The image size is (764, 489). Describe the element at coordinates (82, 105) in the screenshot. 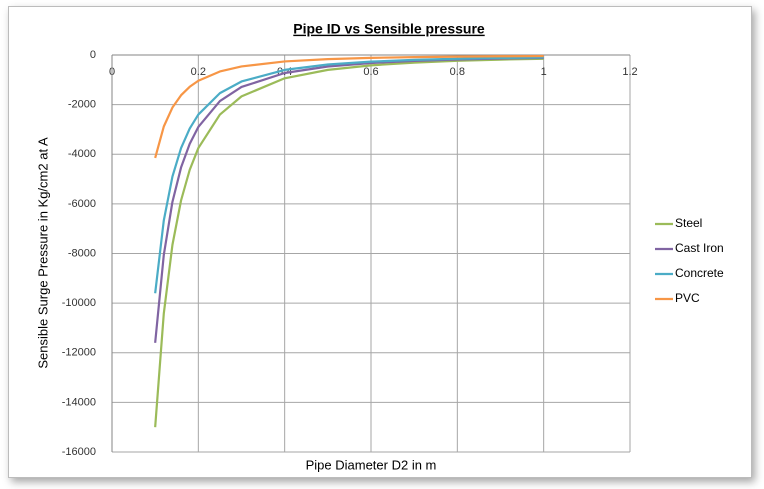

I see `y-tick-label: -2000` at that location.